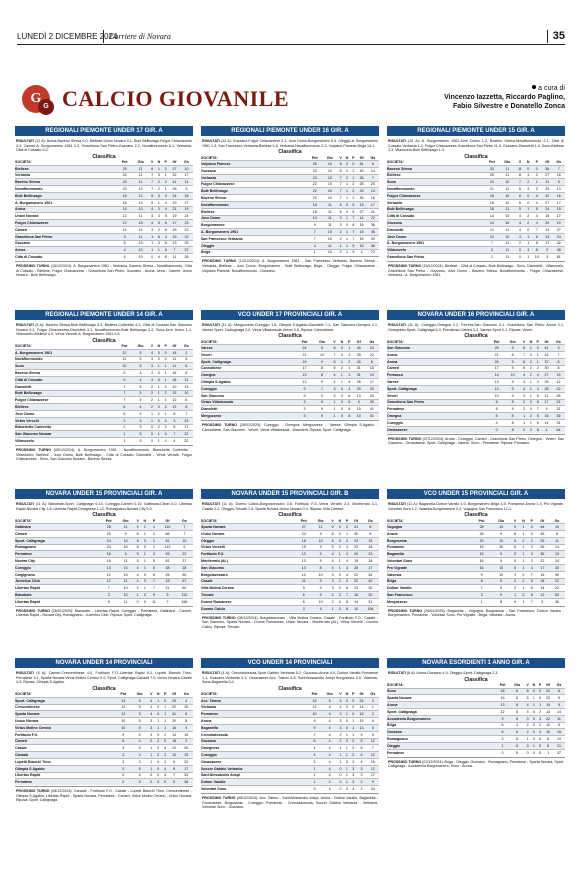 The height and width of the screenshot is (879, 580). I want to click on team-name: Gravellona San Pietro, so click(436, 256).